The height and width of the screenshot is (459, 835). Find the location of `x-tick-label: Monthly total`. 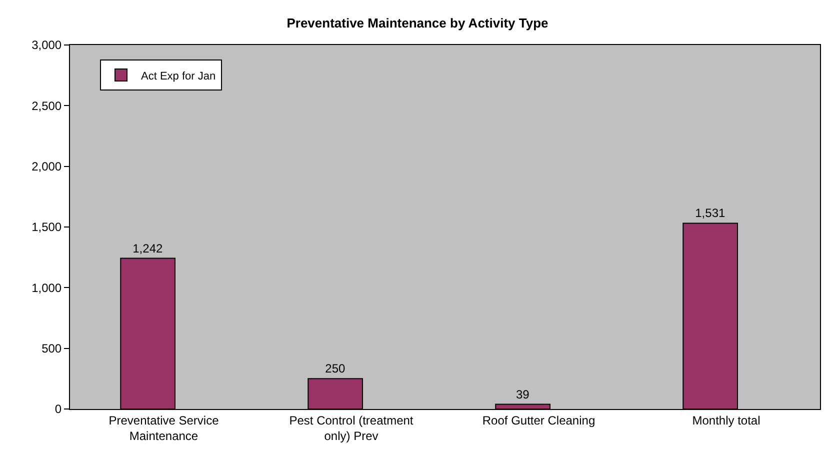

x-tick-label: Monthly total is located at coordinates (726, 420).